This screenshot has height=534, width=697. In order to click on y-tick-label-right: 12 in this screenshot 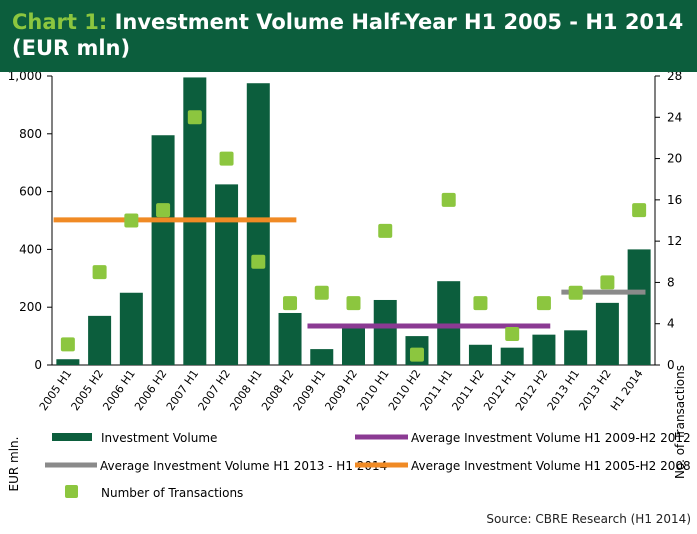, I will do `click(674, 241)`.